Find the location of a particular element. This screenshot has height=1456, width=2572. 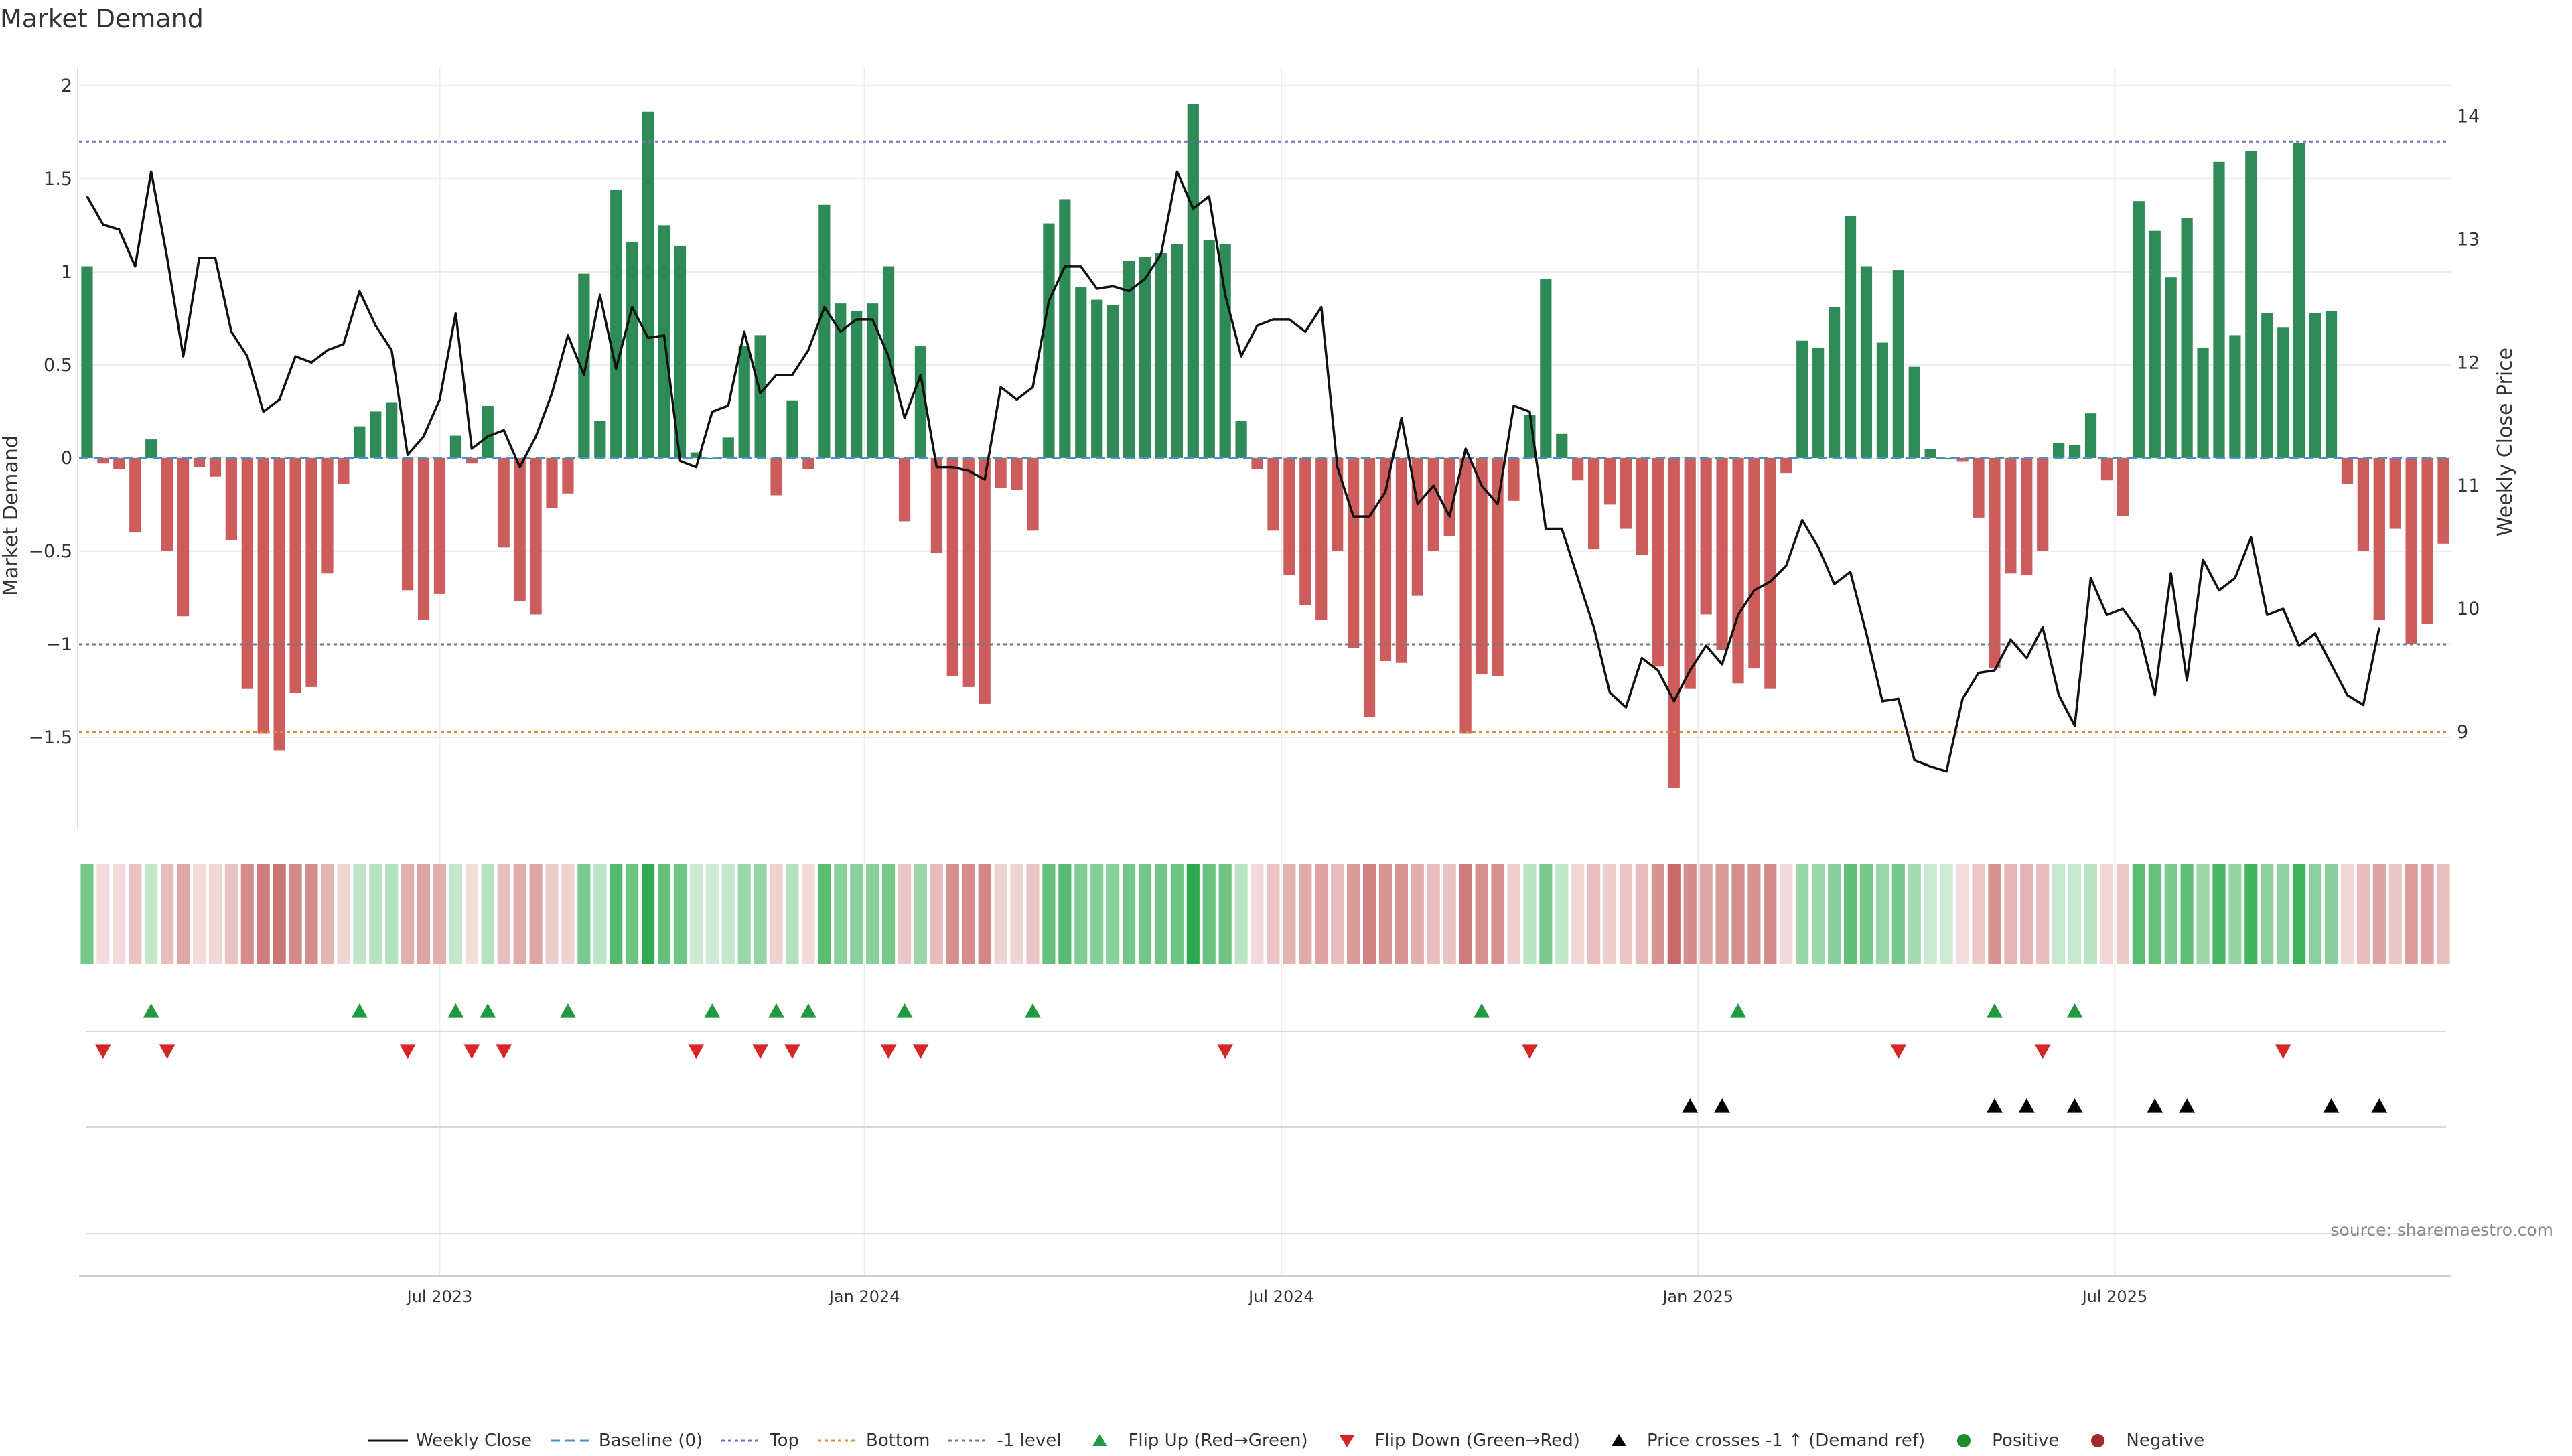

y-right-tick-label: 9 is located at coordinates (2462, 732).